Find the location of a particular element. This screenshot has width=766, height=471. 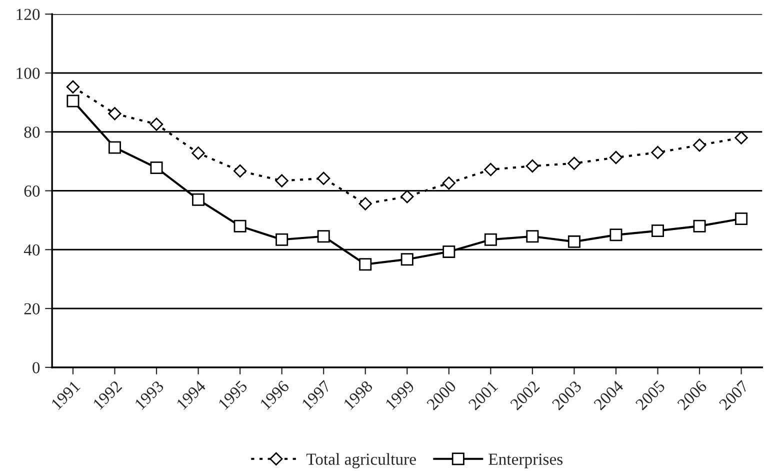

y-tick-label: 20 is located at coordinates (32, 308).